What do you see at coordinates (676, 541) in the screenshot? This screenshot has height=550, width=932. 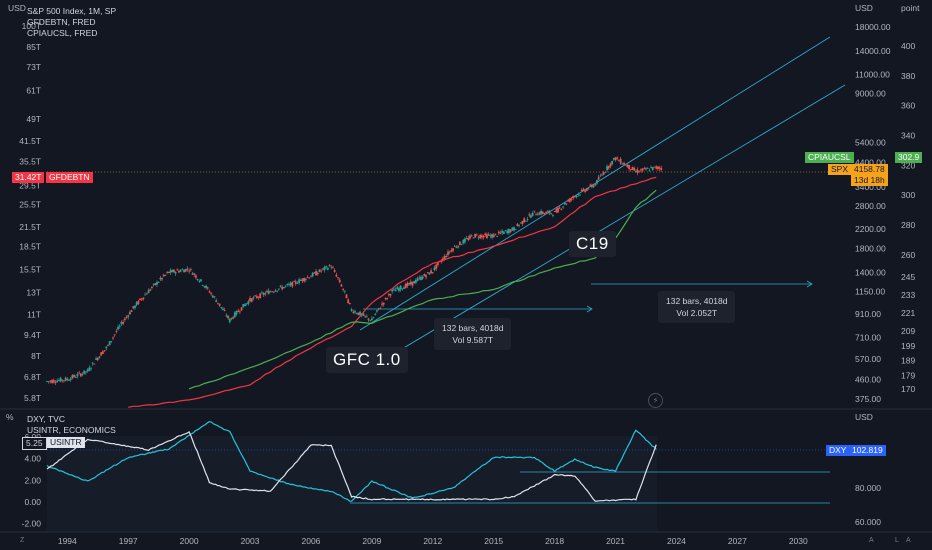 I see `x-tick-label: 2024` at bounding box center [676, 541].